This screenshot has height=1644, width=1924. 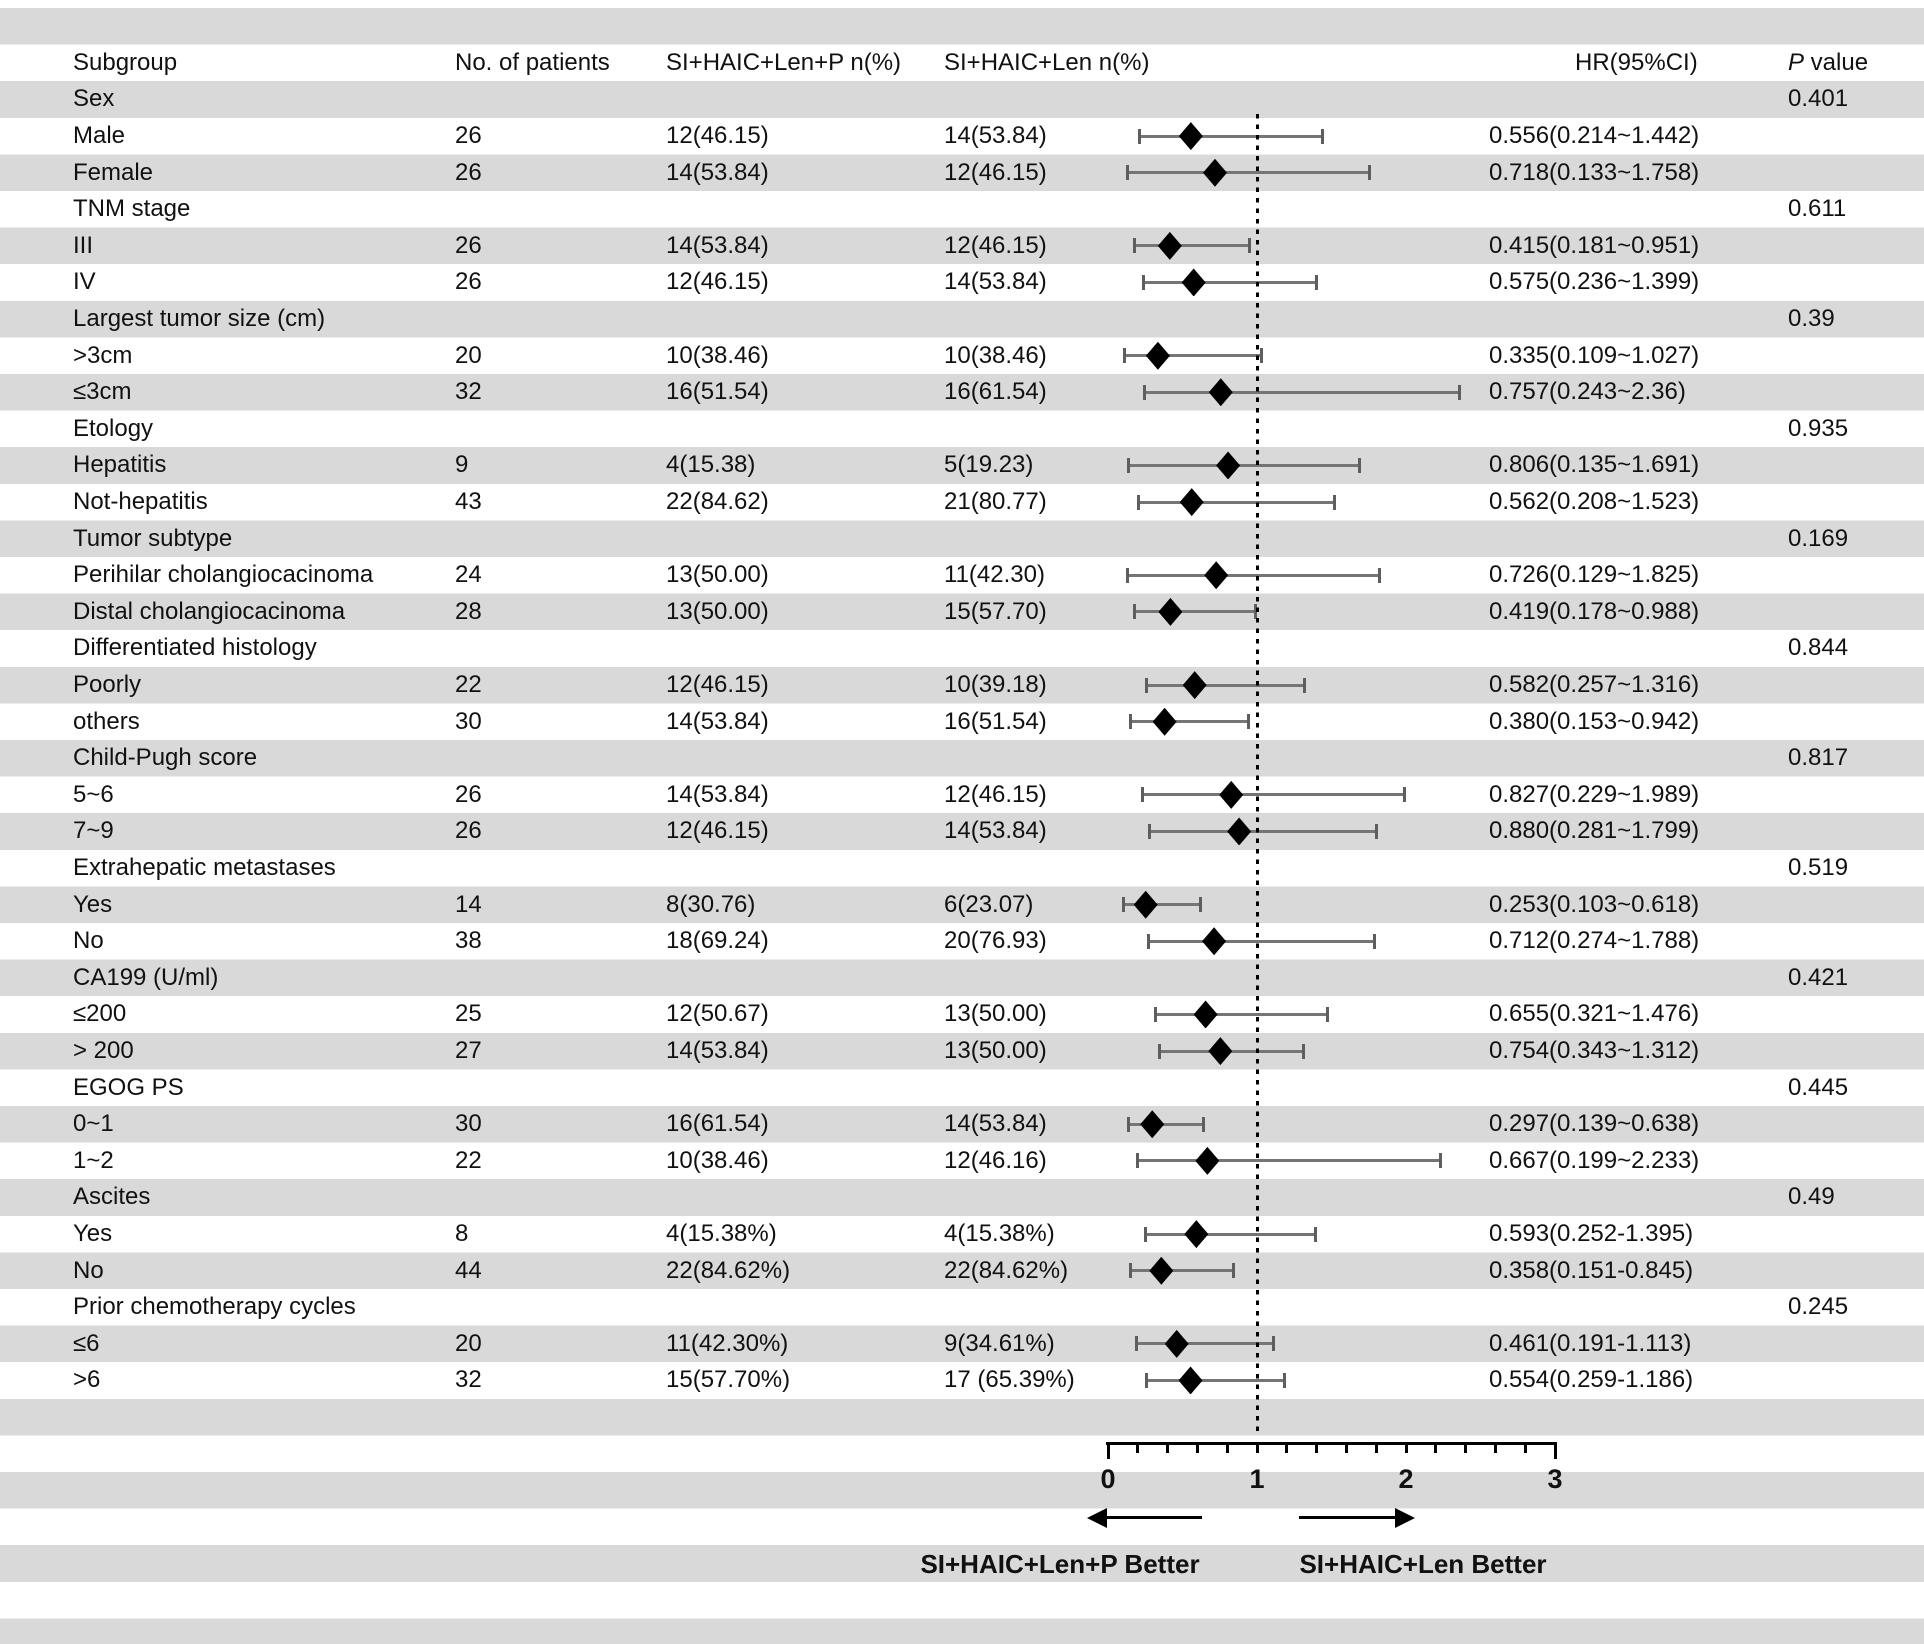 I want to click on arm1-count: 12(50.67), so click(x=717, y=1014).